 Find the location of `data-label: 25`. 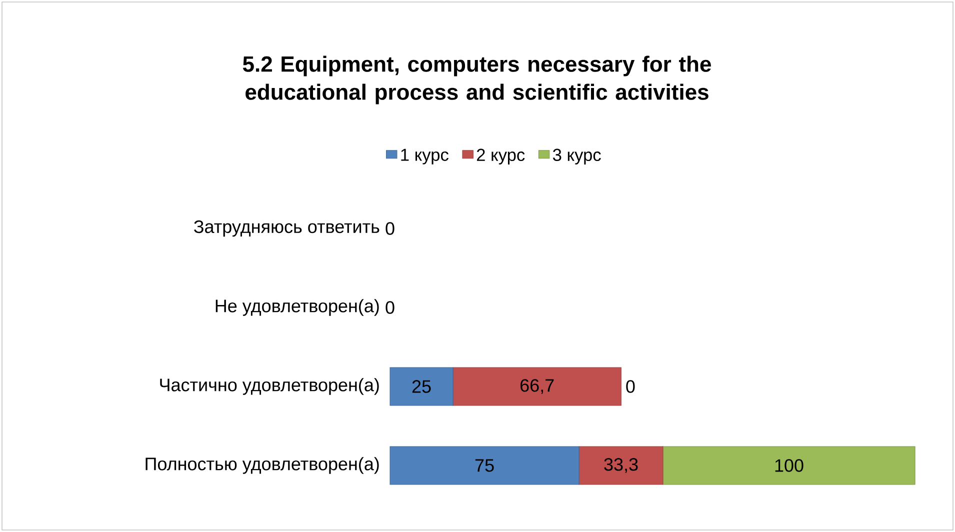

data-label: 25 is located at coordinates (421, 386).